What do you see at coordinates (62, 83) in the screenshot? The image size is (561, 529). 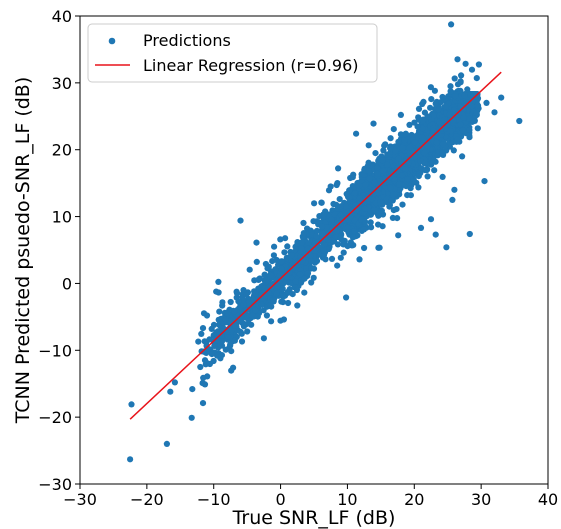 I see `y-tick-label: 30` at bounding box center [62, 83].